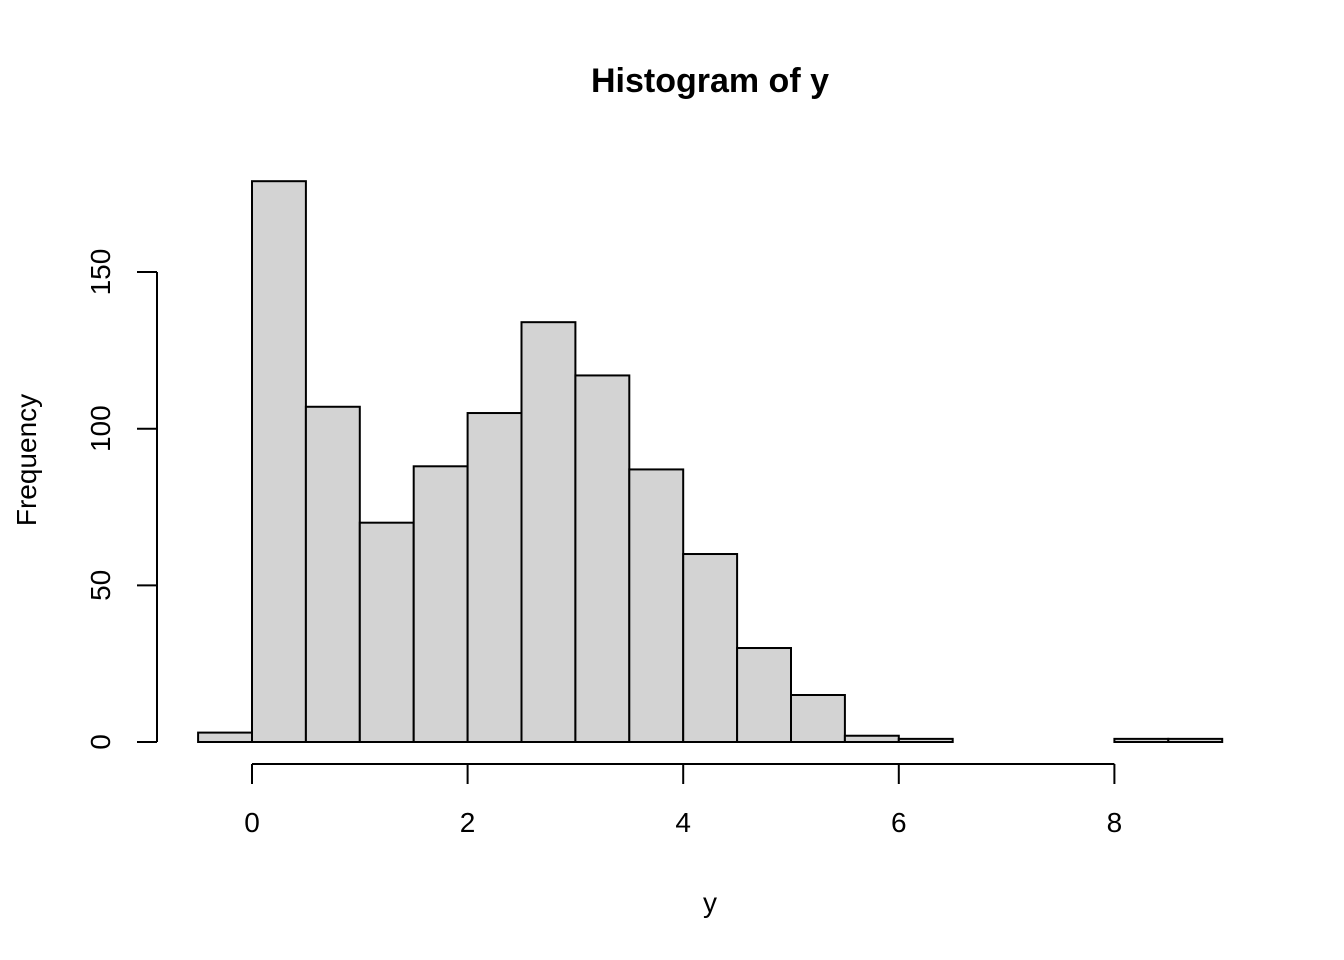 The image size is (1344, 960). I want to click on x-tick-label-8: 8, so click(1115, 822).